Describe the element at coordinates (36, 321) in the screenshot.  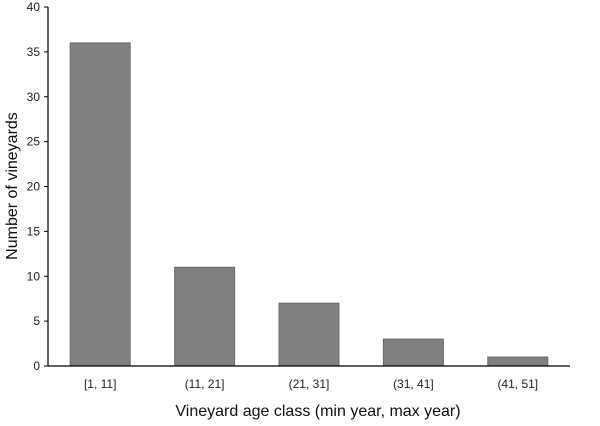
I see `y-tick-label: 5` at that location.